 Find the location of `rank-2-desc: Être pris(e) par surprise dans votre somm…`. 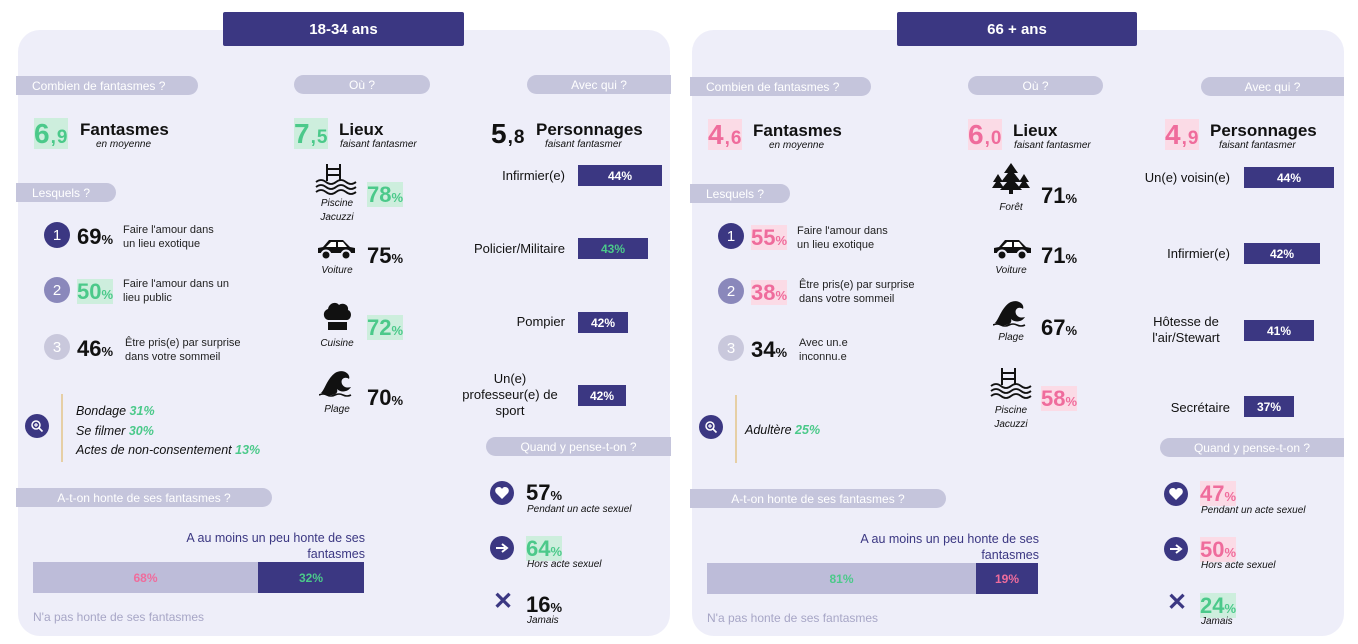

rank-2-desc: Être pris(e) par surprise dans votre somm… is located at coordinates (857, 292).